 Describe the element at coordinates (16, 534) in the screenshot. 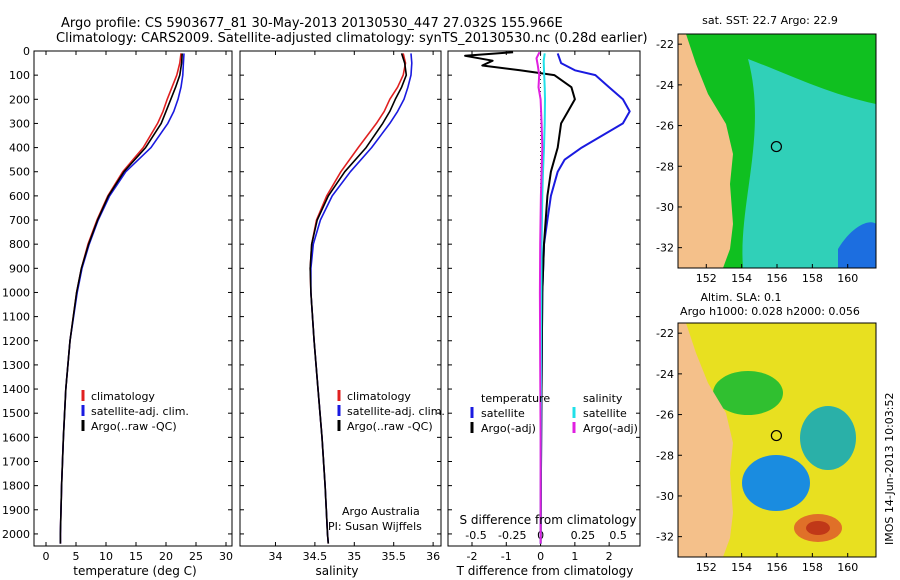

I see `y-tick-label: 2000` at that location.